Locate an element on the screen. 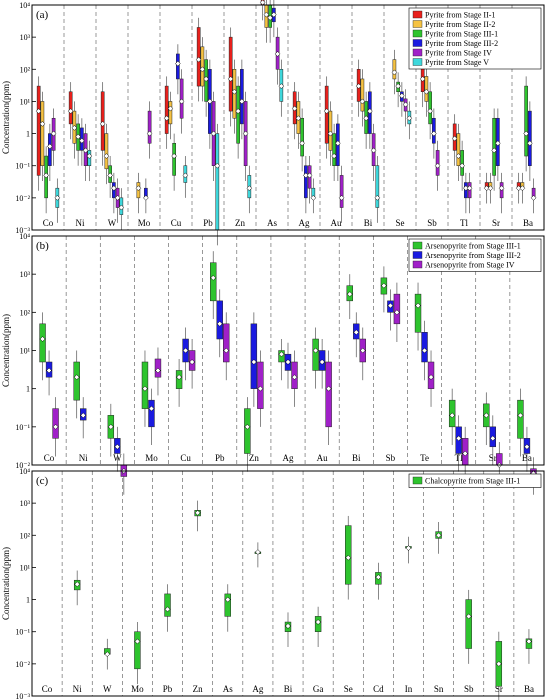  panel-label: (a) is located at coordinates (42, 15).